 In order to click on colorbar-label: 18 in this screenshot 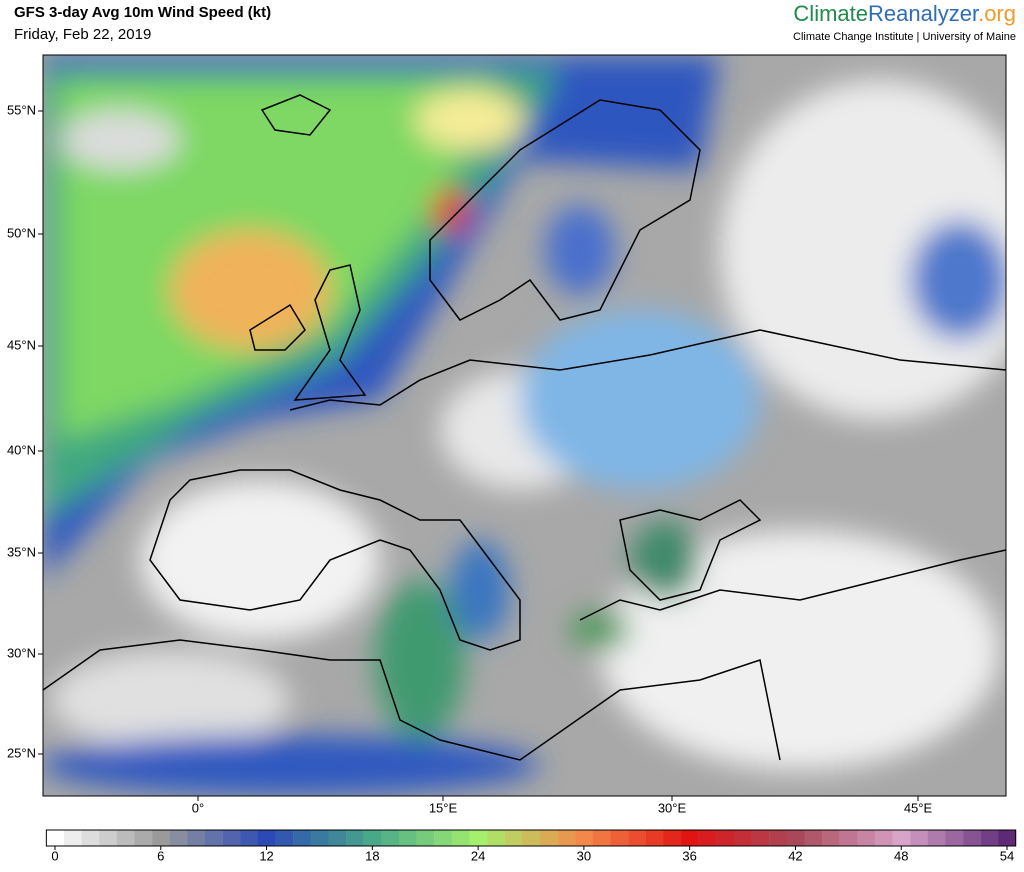, I will do `click(372, 855)`.